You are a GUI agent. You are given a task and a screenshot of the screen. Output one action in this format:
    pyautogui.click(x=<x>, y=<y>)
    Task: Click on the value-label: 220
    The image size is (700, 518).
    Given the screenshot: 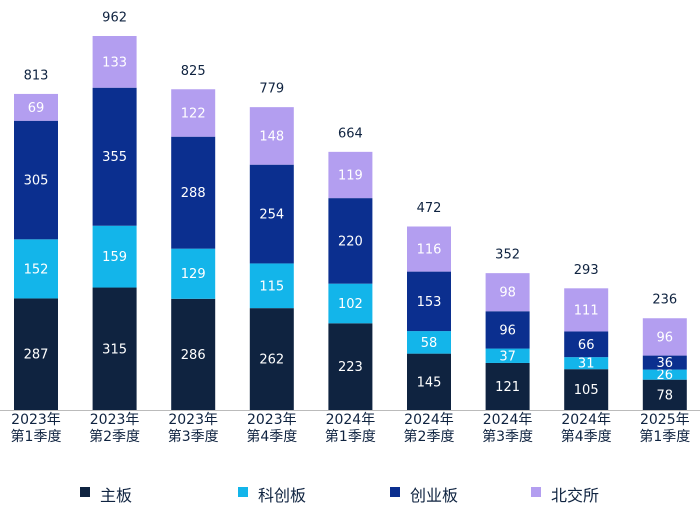 What is the action you would take?
    pyautogui.click(x=350, y=241)
    